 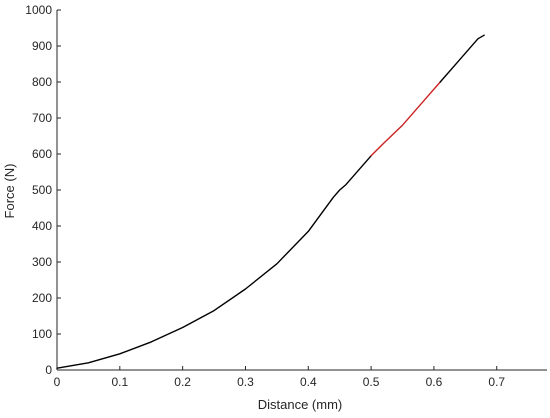 I want to click on y-tick-label: 700, so click(x=42, y=118).